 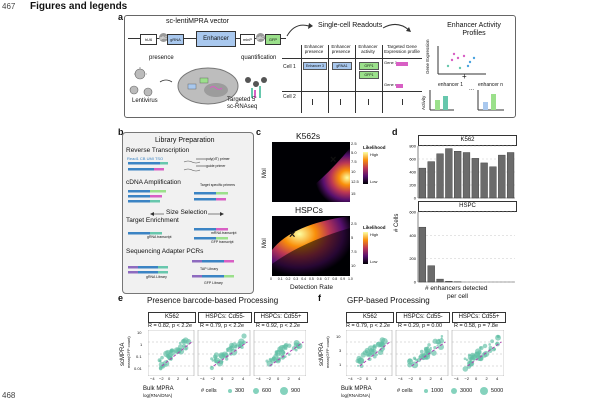 What do you see at coordinates (311, 279) in the screenshot?
I see `heatmap-xtick: 0.5` at bounding box center [311, 279].